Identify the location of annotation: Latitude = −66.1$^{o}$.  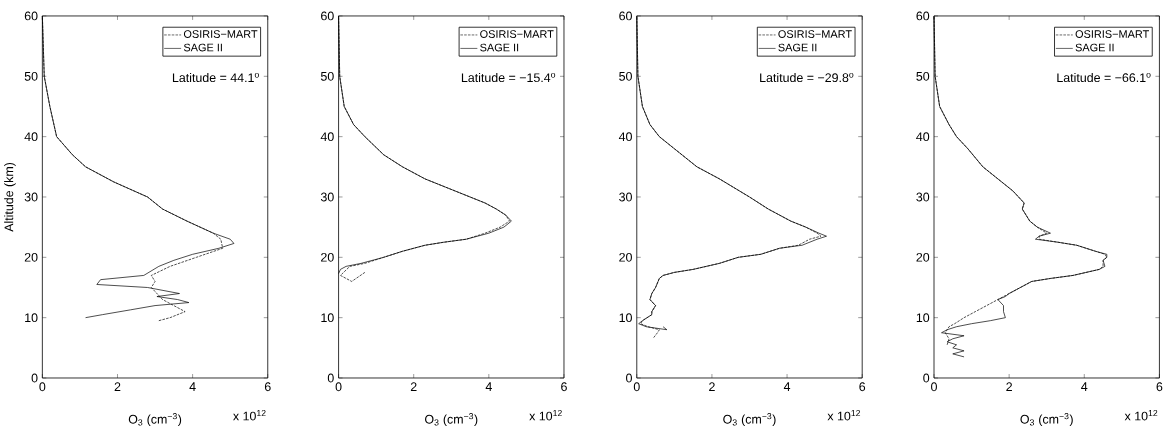
(1104, 78).